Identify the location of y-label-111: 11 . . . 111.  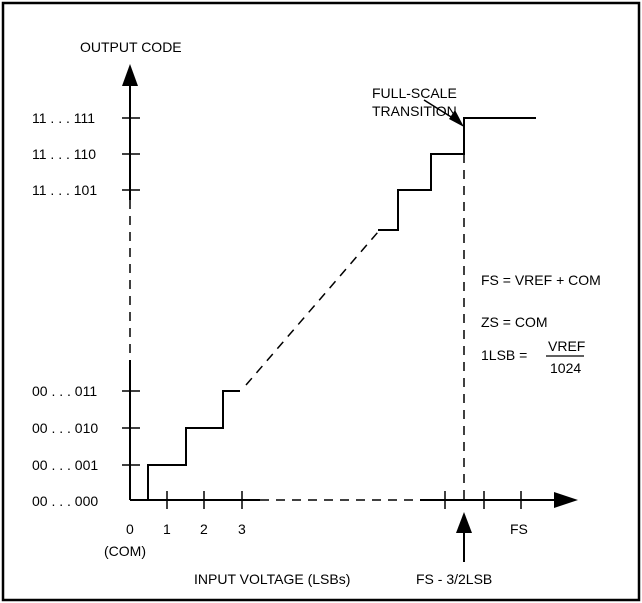
(63, 118).